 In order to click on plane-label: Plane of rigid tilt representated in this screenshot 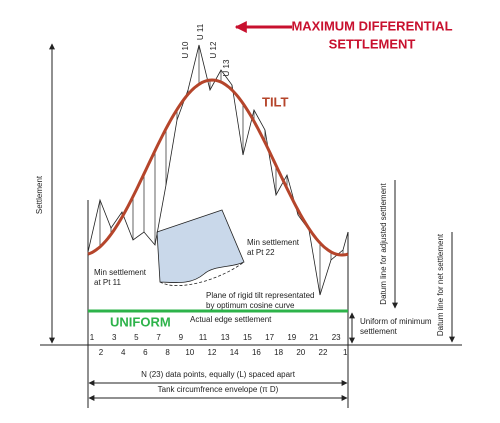, I will do `click(260, 295)`.